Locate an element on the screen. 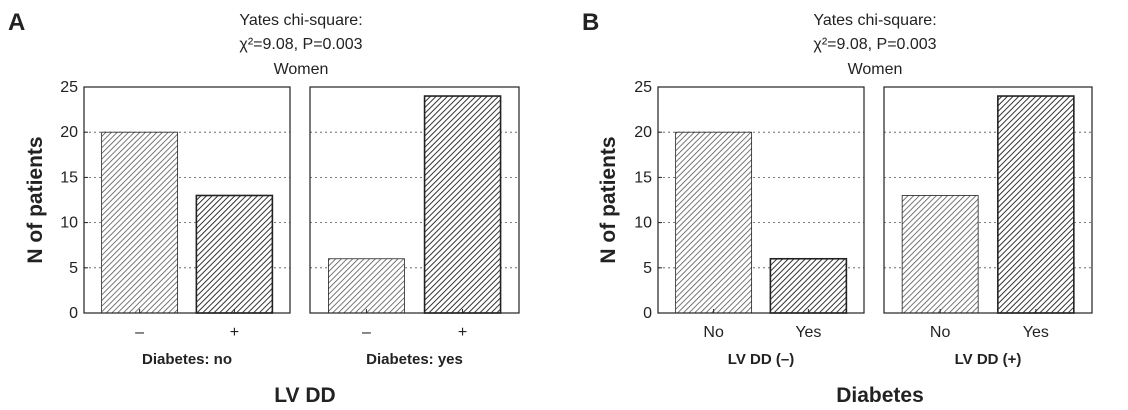 This screenshot has height=410, width=1128. group-label: Diabetes: no is located at coordinates (187, 359).